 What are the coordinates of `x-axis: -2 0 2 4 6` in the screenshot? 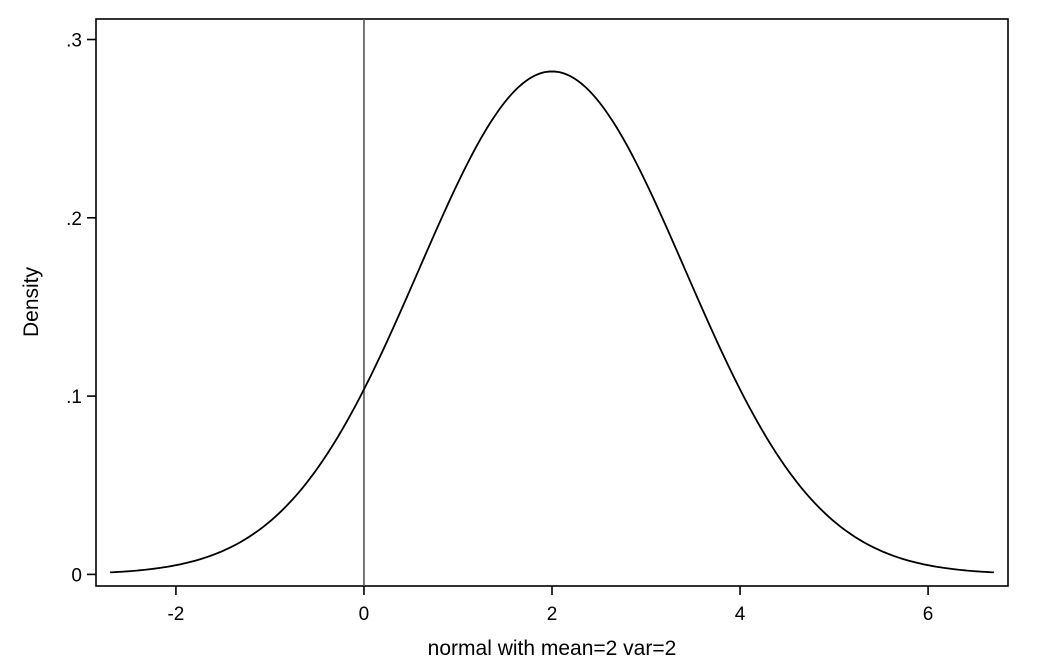 It's located at (550, 605).